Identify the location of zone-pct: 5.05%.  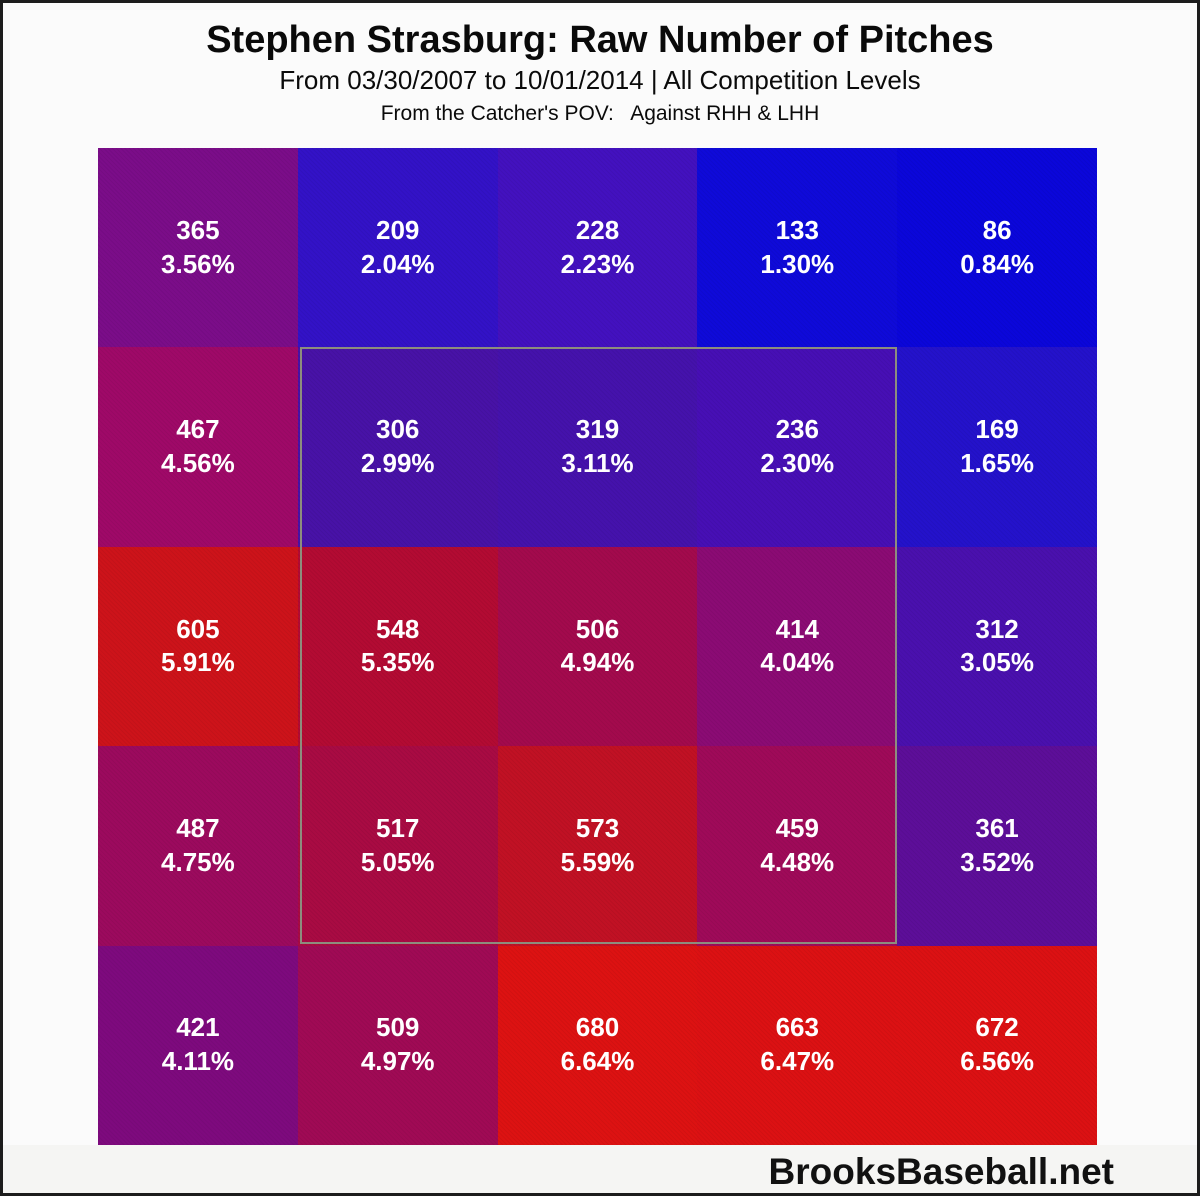
(397, 861).